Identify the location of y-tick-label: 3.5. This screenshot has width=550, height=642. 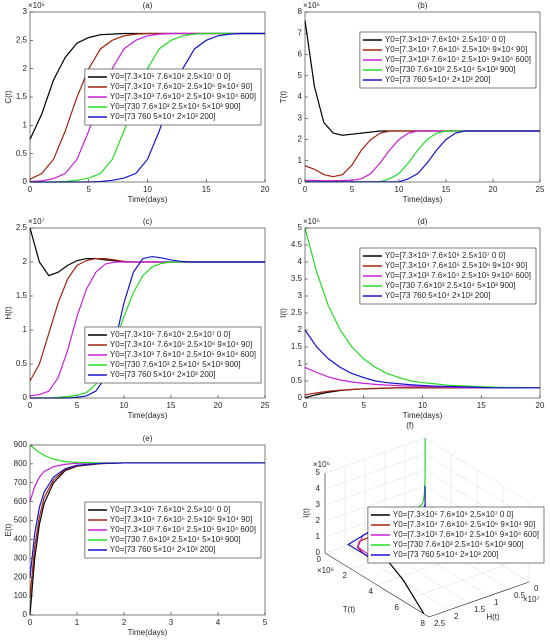
(297, 278).